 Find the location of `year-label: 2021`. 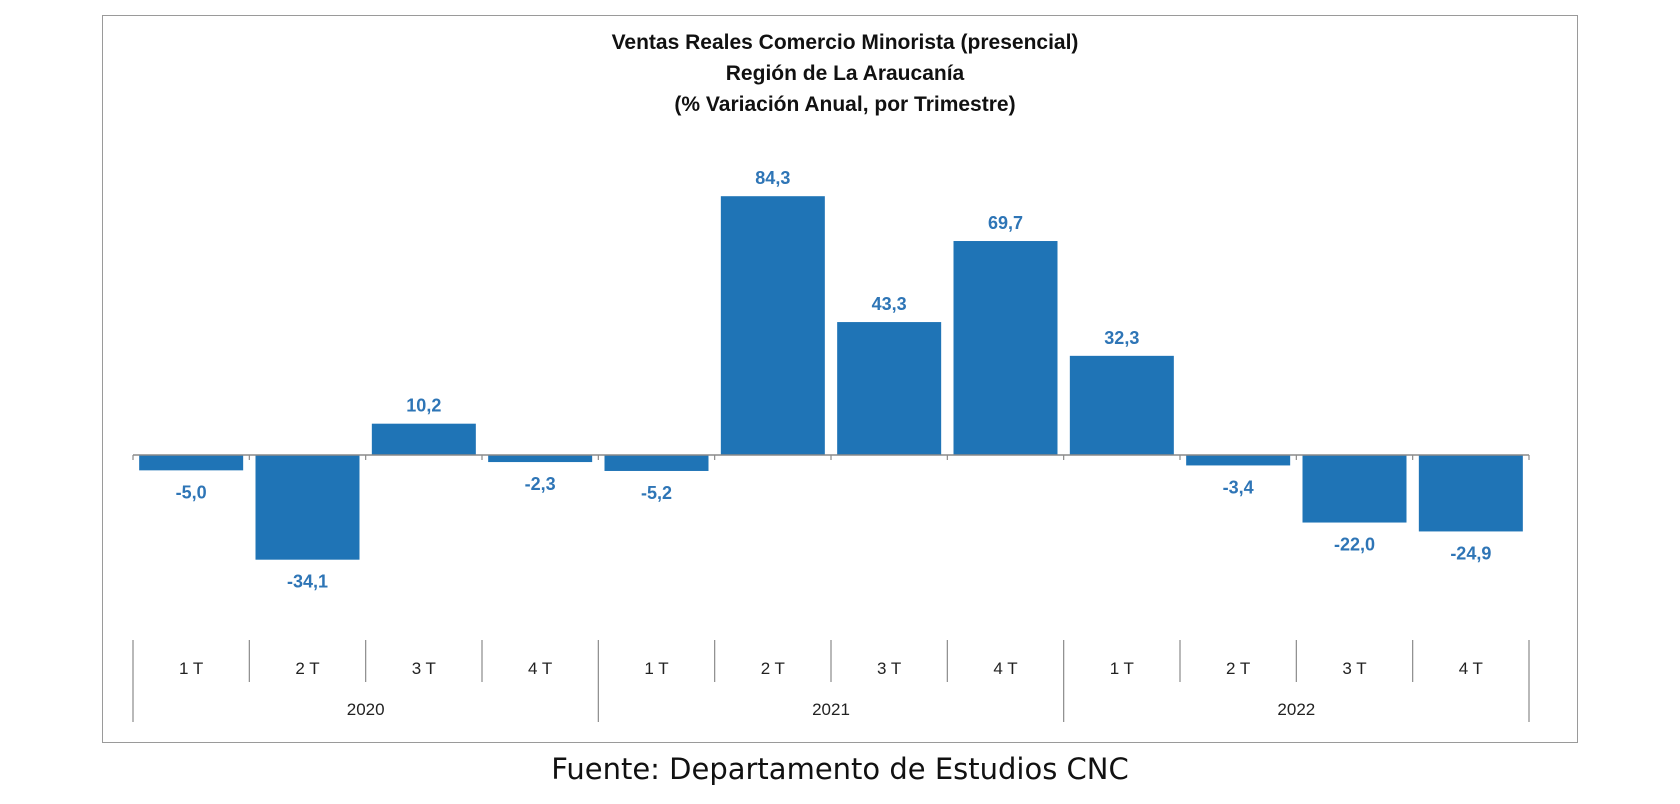

year-label: 2021 is located at coordinates (831, 709).